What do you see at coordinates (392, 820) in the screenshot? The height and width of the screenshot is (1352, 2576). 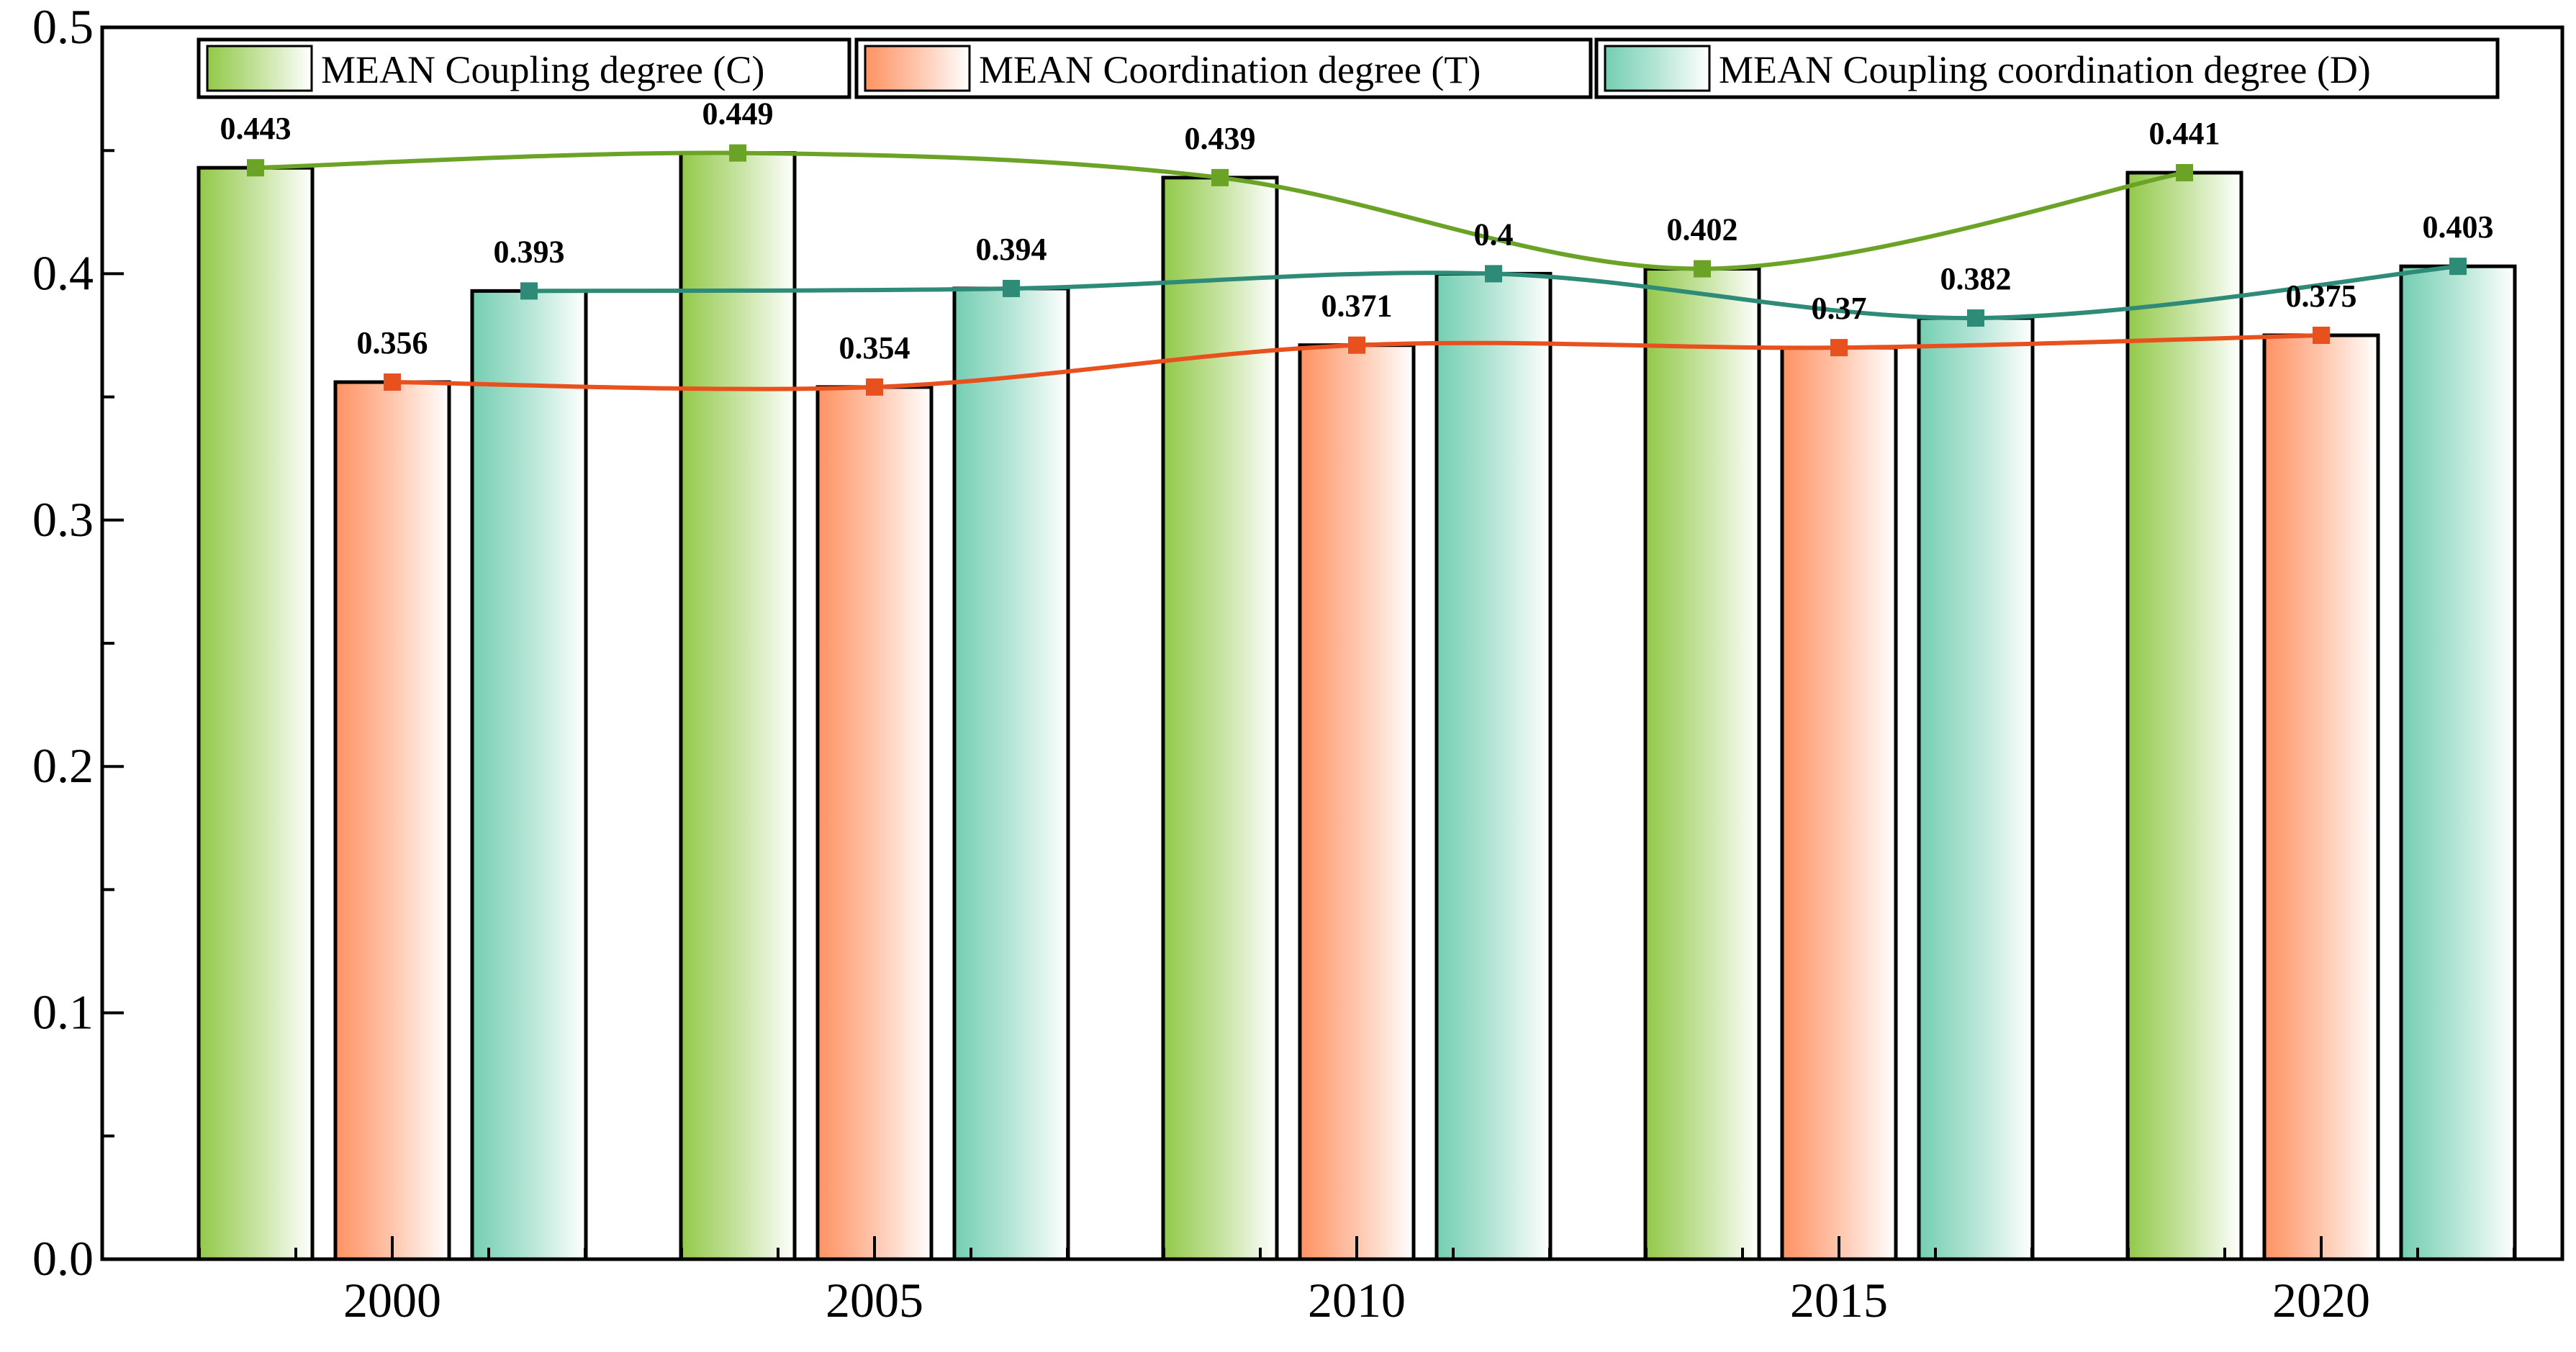 I see `bar-s1-c0` at bounding box center [392, 820].